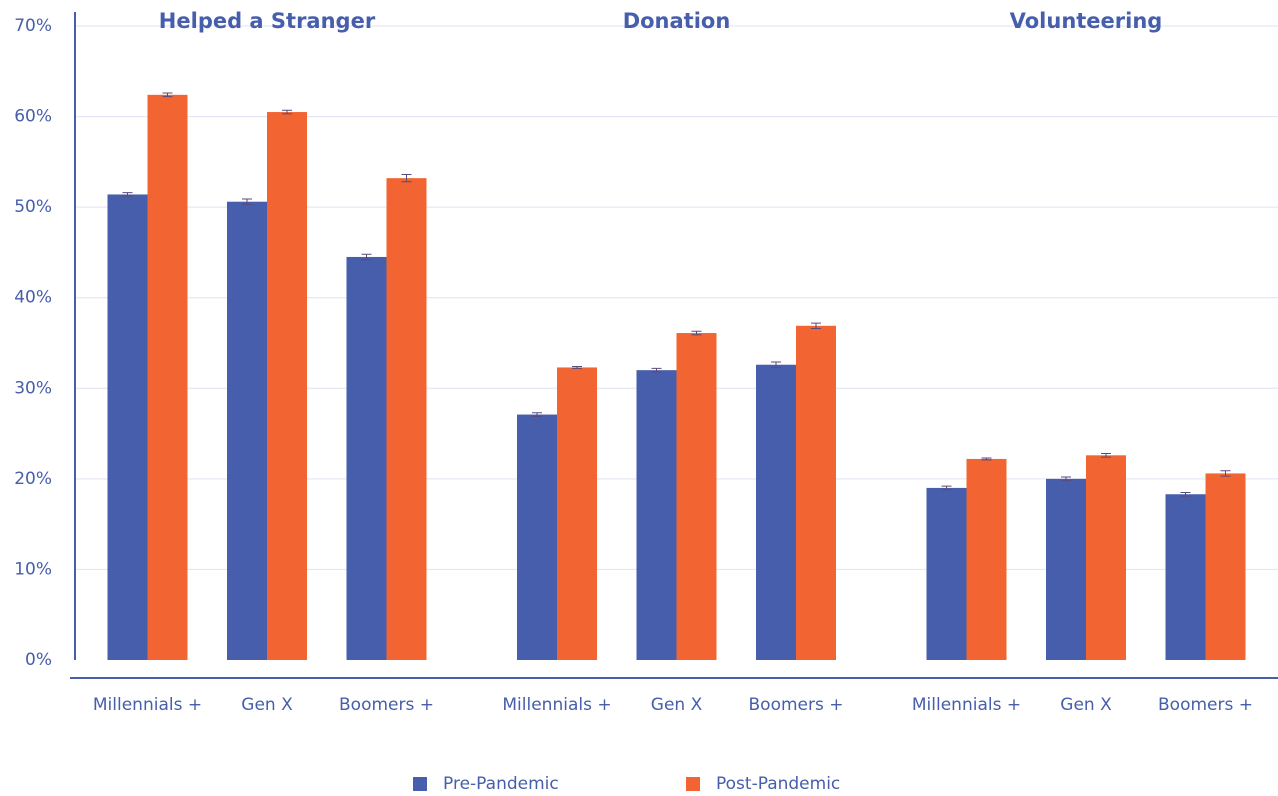 This screenshot has width=1278, height=796. I want to click on group-title: Volunteering, so click(1086, 21).